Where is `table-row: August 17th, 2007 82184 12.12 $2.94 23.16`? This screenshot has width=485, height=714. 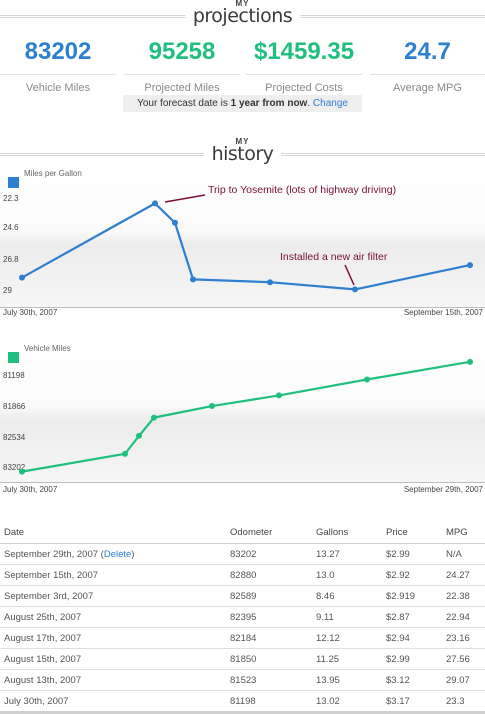 table-row: August 17th, 2007 82184 12.12 $2.94 23.16 is located at coordinates (242, 638).